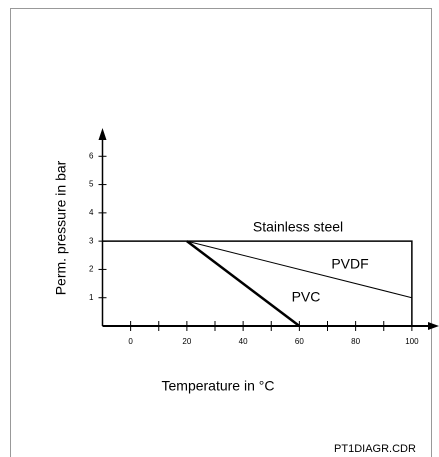 The image size is (439, 457). I want to click on y-axis-label: Perm. pressure in bar, so click(61, 227).